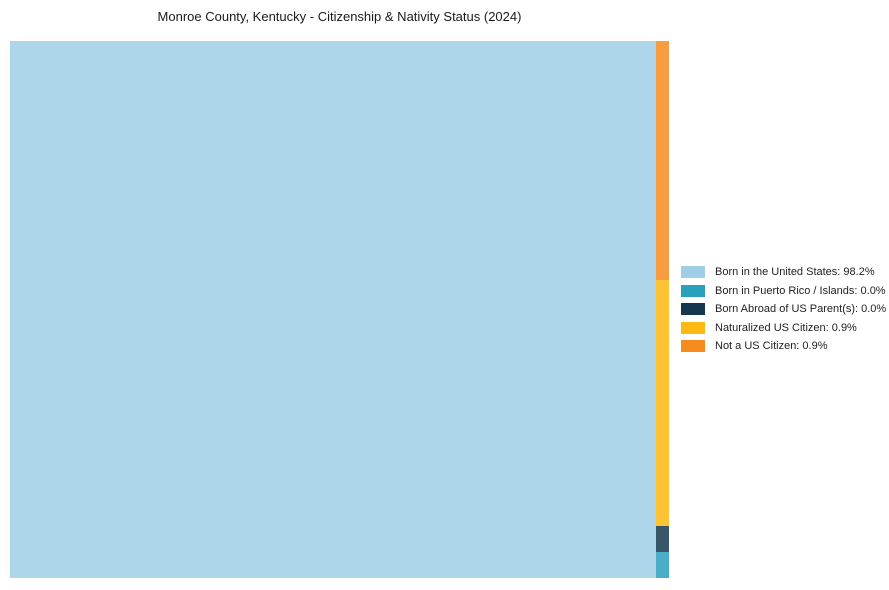 The image size is (889, 590). Describe the element at coordinates (801, 309) in the screenshot. I see `legend-label-born-abroad-of-us-parents: Born Abroad of US Parent(s): 0.0%` at that location.